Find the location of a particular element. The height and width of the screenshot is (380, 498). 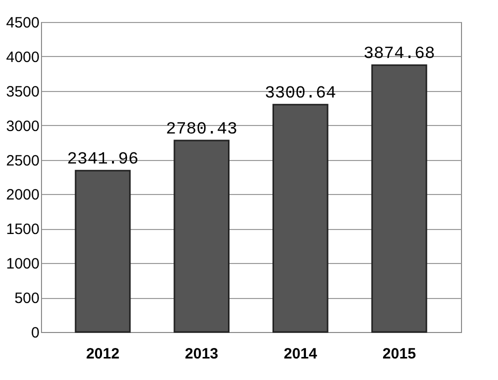

y-tick-label: 4500 is located at coordinates (23, 23).